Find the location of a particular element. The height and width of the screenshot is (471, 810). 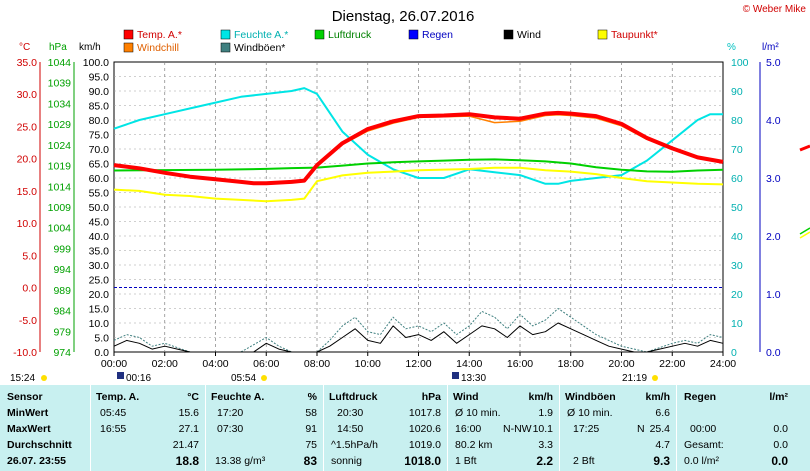

wind-header: Wind is located at coordinates (466, 397).